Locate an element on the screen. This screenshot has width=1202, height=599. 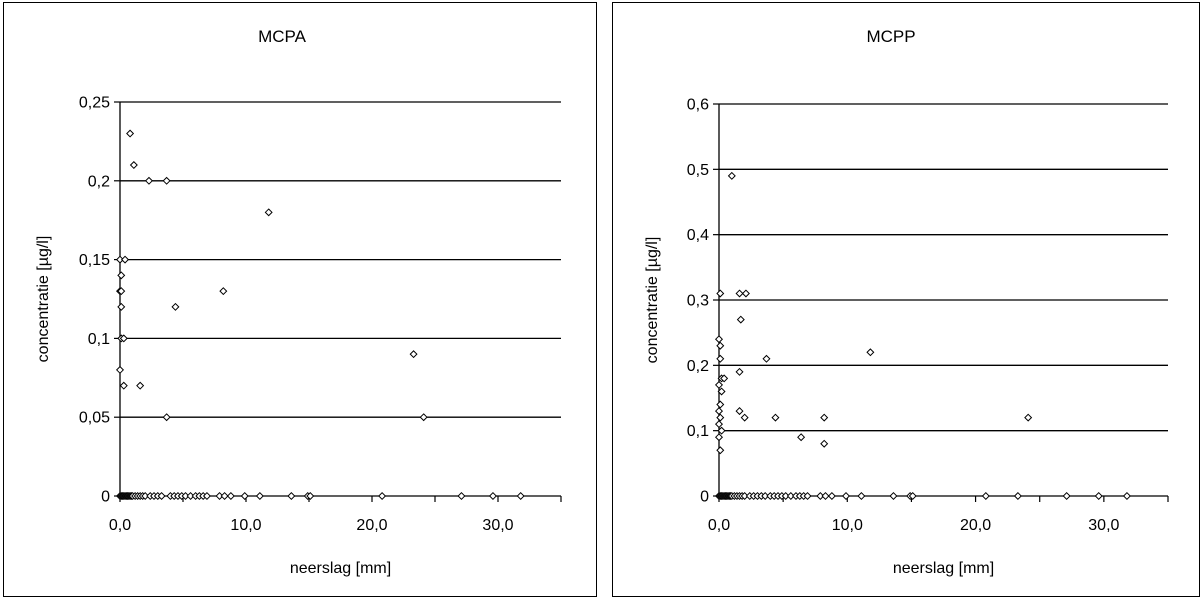
y-tick-label-5: 0,5 is located at coordinates (698, 170).